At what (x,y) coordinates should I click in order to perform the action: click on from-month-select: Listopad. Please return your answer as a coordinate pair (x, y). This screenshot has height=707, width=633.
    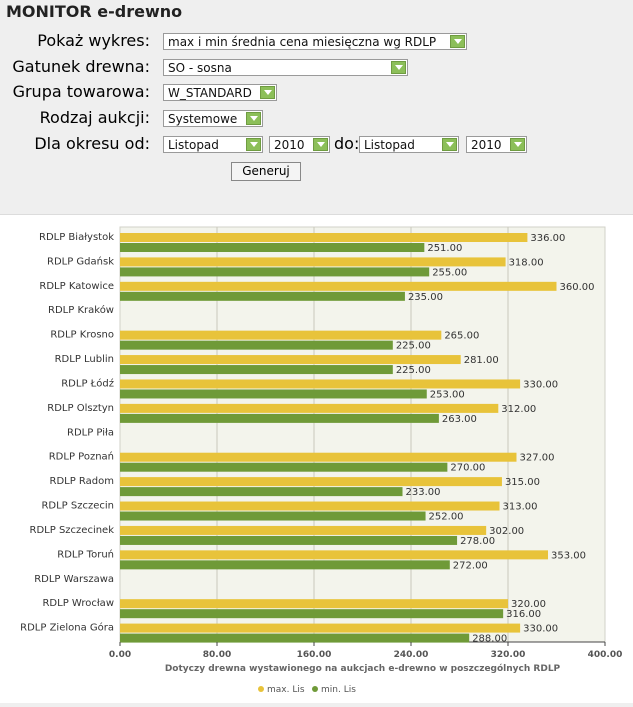
    Looking at the image, I should click on (213, 144).